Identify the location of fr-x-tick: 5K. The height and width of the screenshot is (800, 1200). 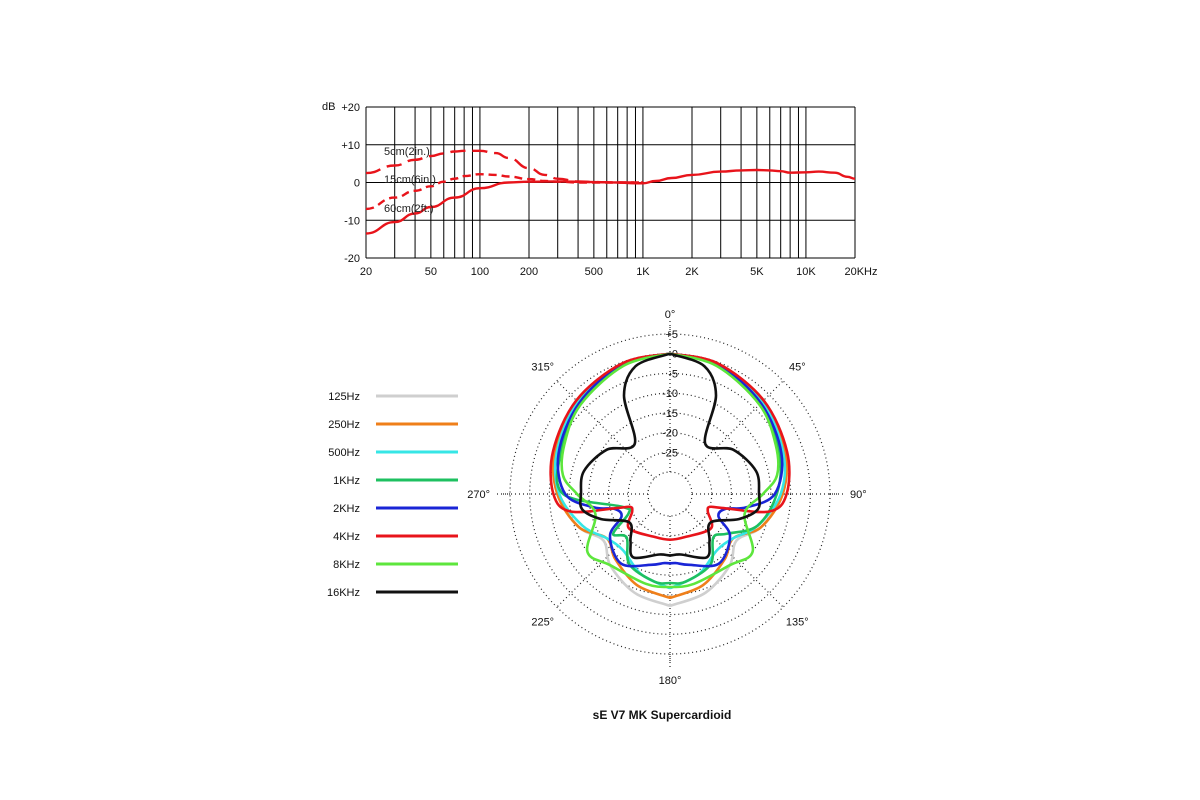
(757, 272).